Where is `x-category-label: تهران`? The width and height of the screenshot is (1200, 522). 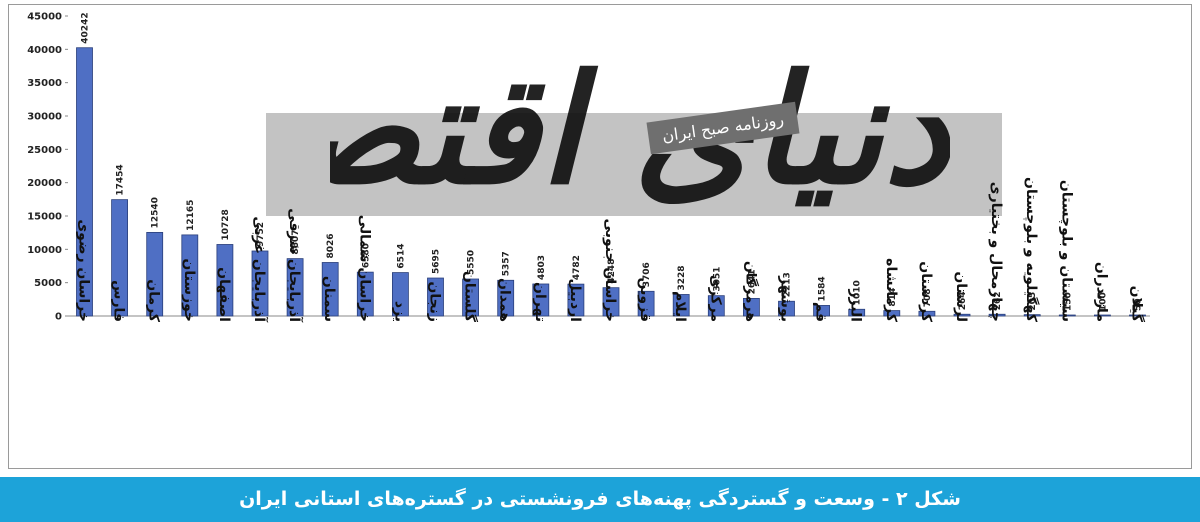
x-category-label: تهران is located at coordinates (540, 302).